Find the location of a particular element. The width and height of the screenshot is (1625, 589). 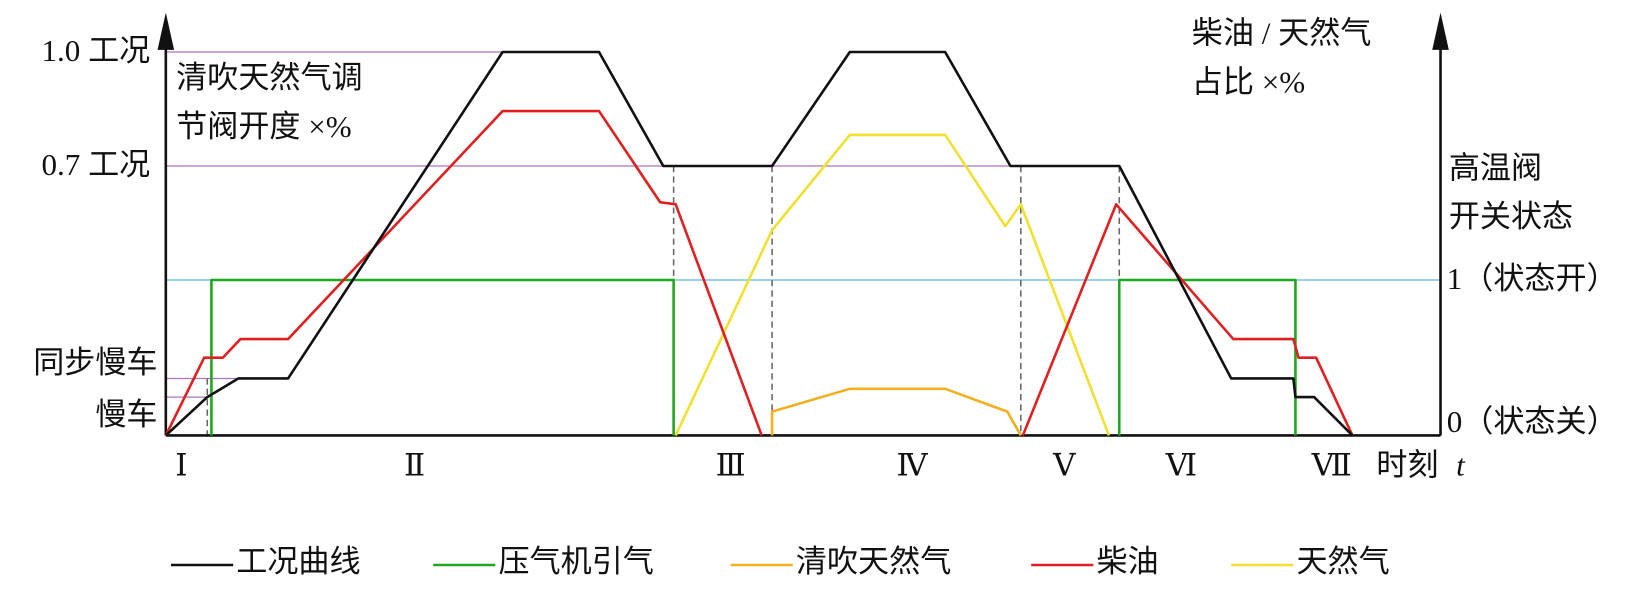

legend-label: 工况曲线 is located at coordinates (298, 561).